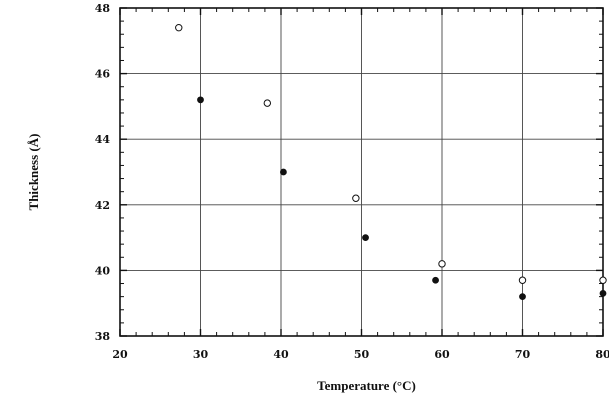  Describe the element at coordinates (362, 354) in the screenshot. I see `x-tick-label: 50` at that location.